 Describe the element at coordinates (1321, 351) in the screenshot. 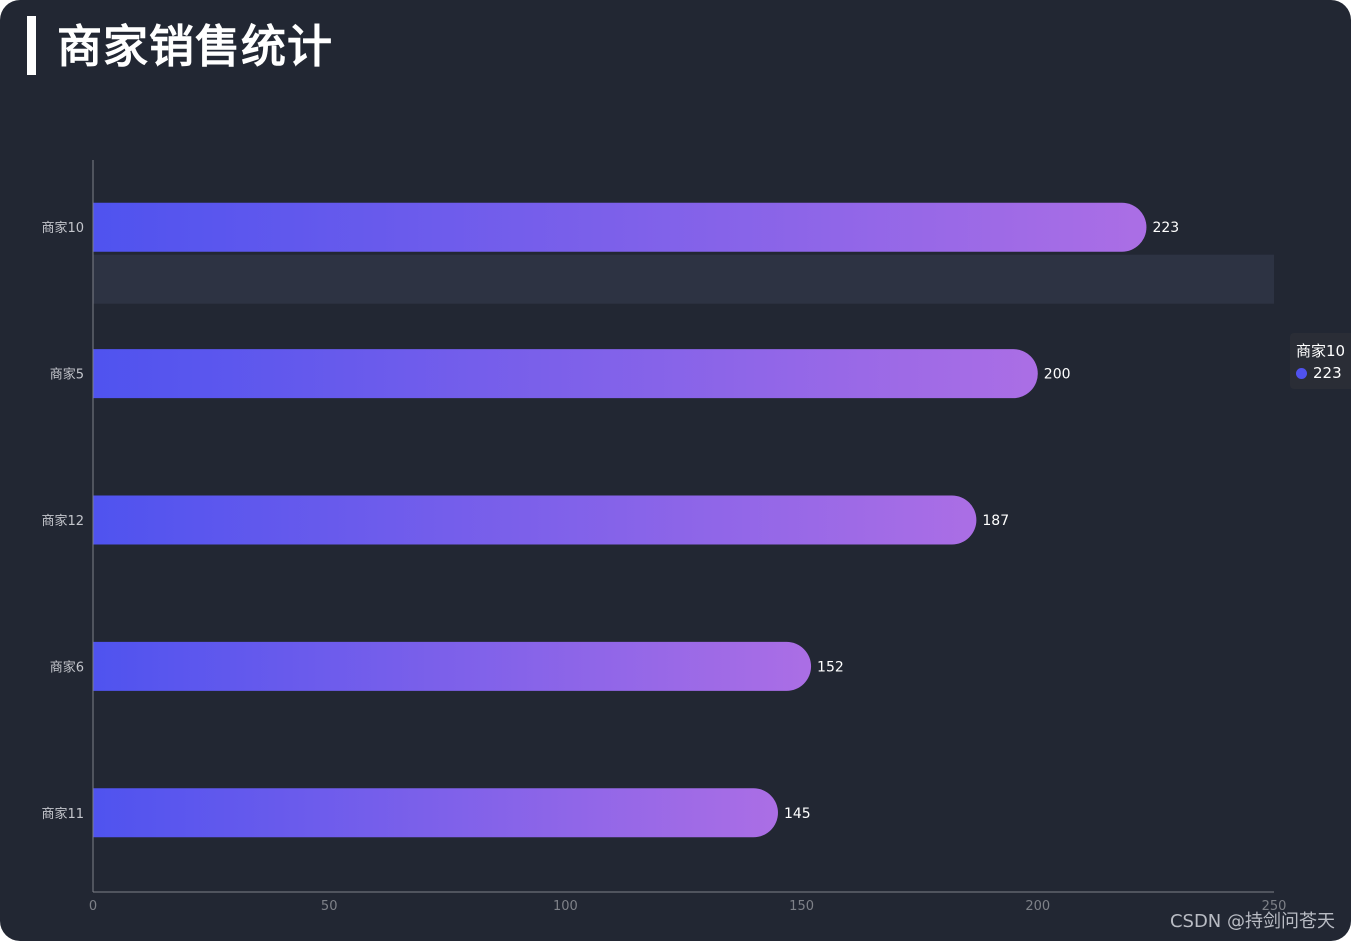

I see `tooltip-category: 商家10` at that location.